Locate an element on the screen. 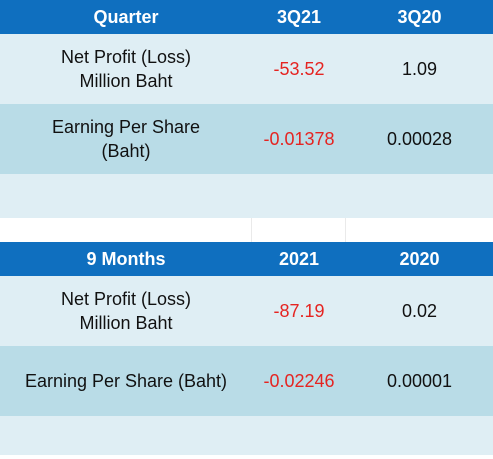  header-3q20: 3Q20 is located at coordinates (419, 17).